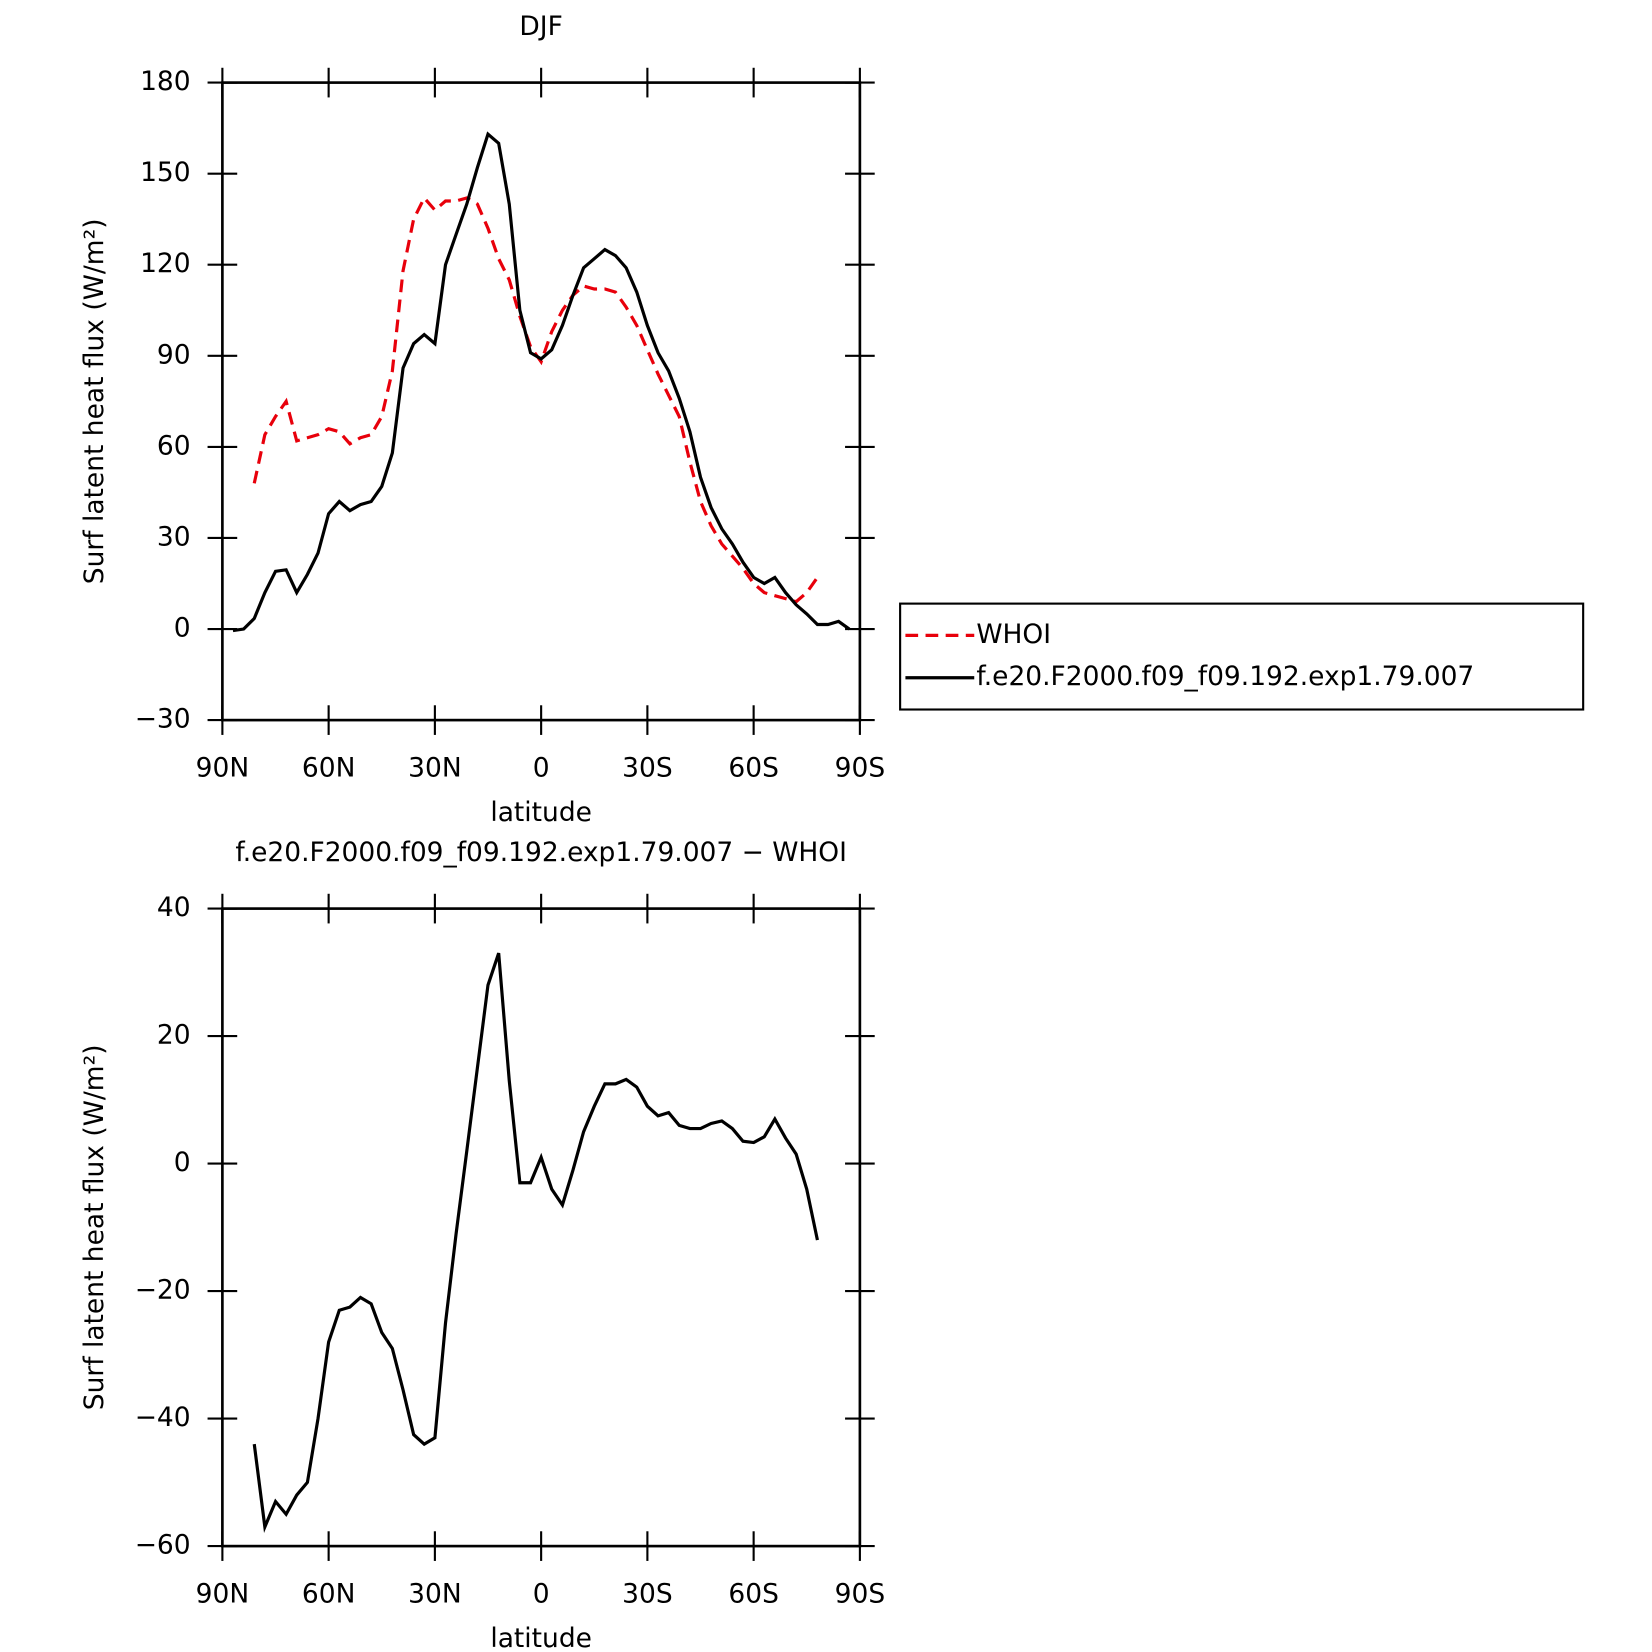 This screenshot has height=1652, width=1652. I want to click on y-tick-label: 180, so click(165, 81).